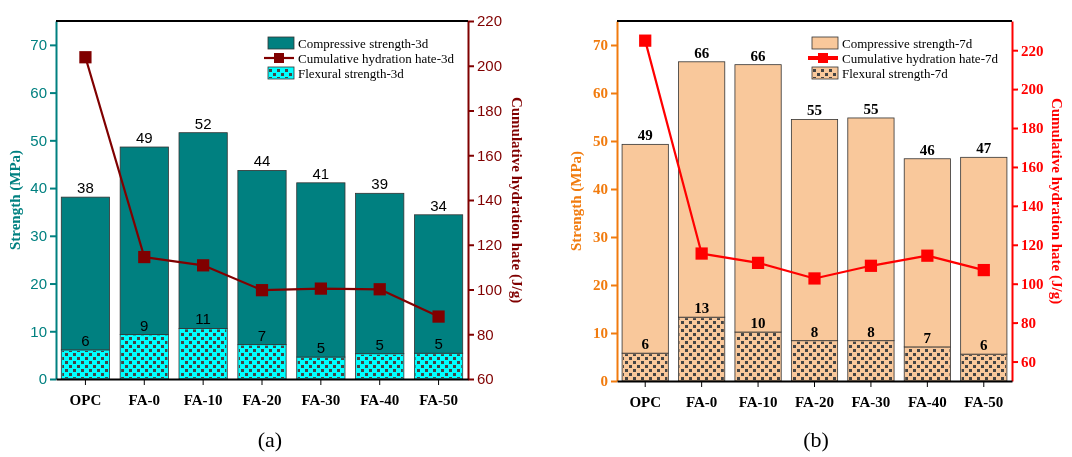 The width and height of the screenshot is (1072, 457). I want to click on text: (b), so click(816, 439).